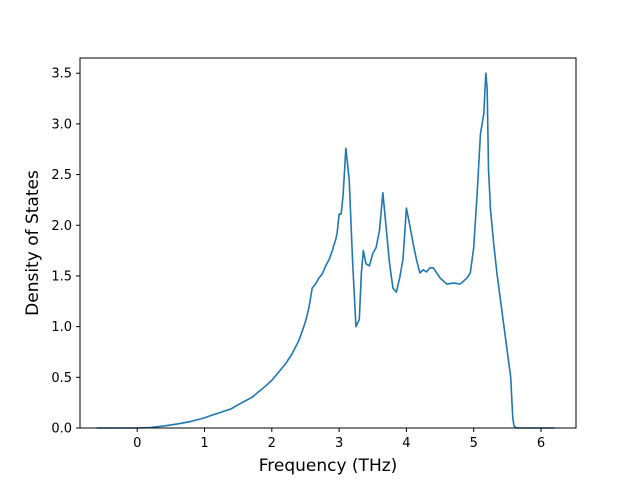 The height and width of the screenshot is (480, 640). What do you see at coordinates (328, 466) in the screenshot?
I see `x-axis-label: Frequency (THz)` at bounding box center [328, 466].